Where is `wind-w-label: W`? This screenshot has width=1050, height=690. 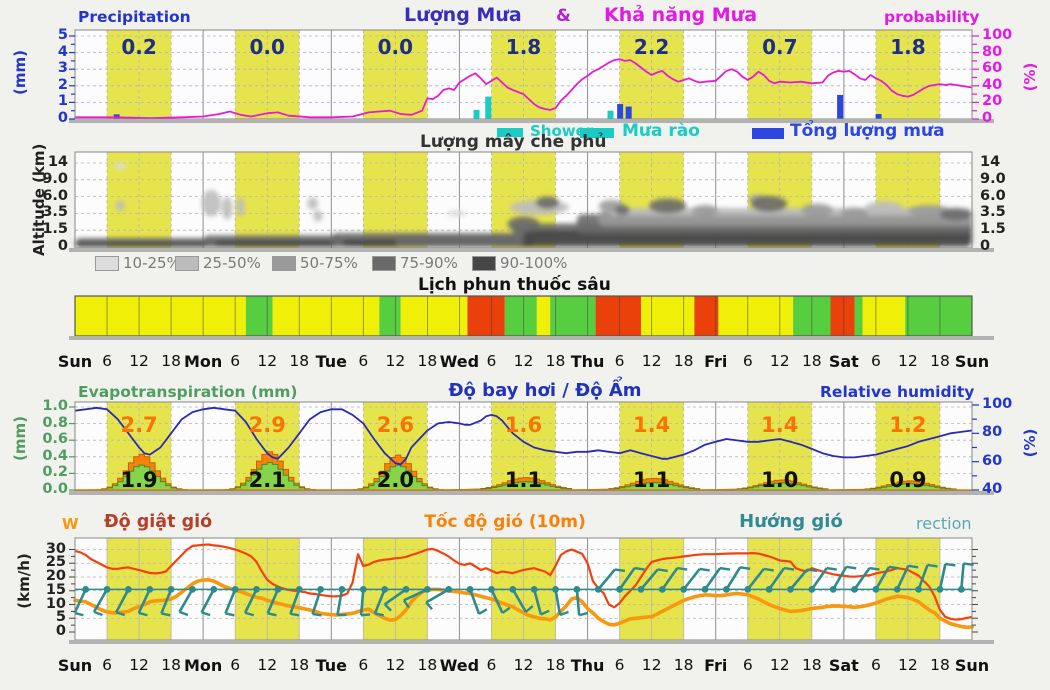 wind-w-label: W is located at coordinates (70, 524).